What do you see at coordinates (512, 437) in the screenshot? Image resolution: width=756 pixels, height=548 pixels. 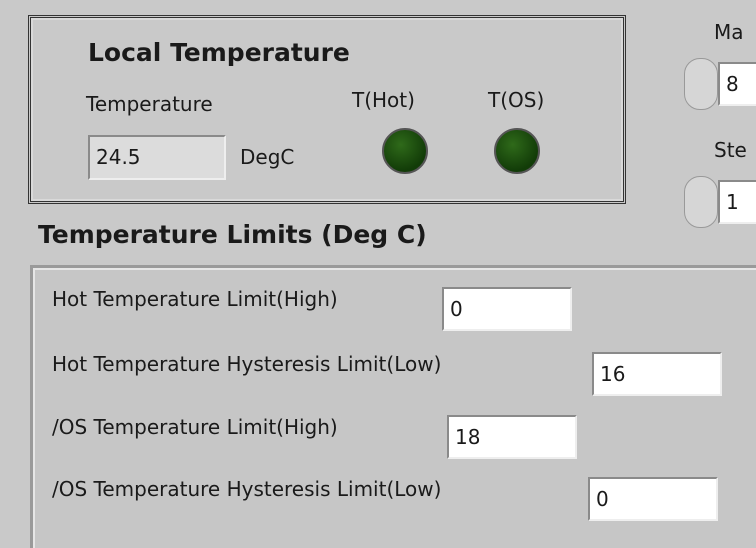 I see `limit-input: 18` at bounding box center [512, 437].